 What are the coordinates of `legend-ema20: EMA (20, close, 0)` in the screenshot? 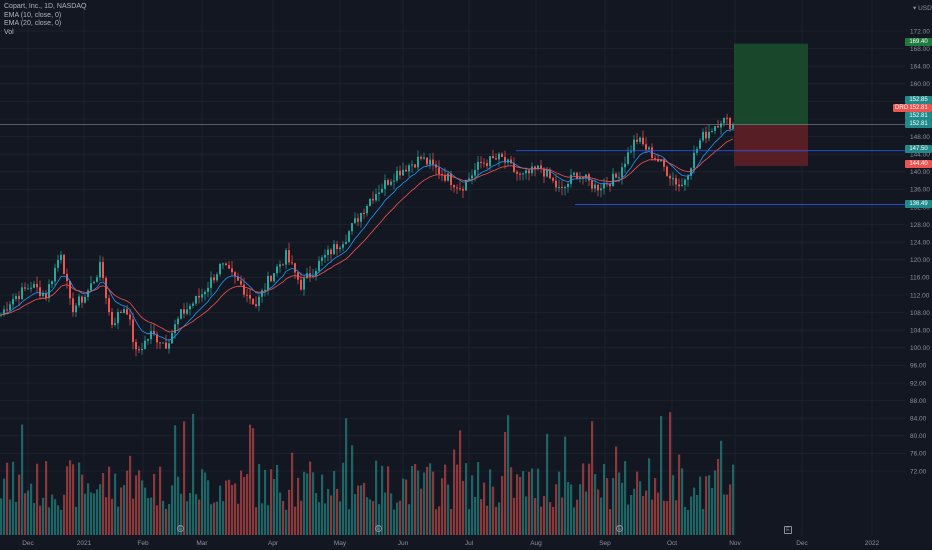 It's located at (33, 23).